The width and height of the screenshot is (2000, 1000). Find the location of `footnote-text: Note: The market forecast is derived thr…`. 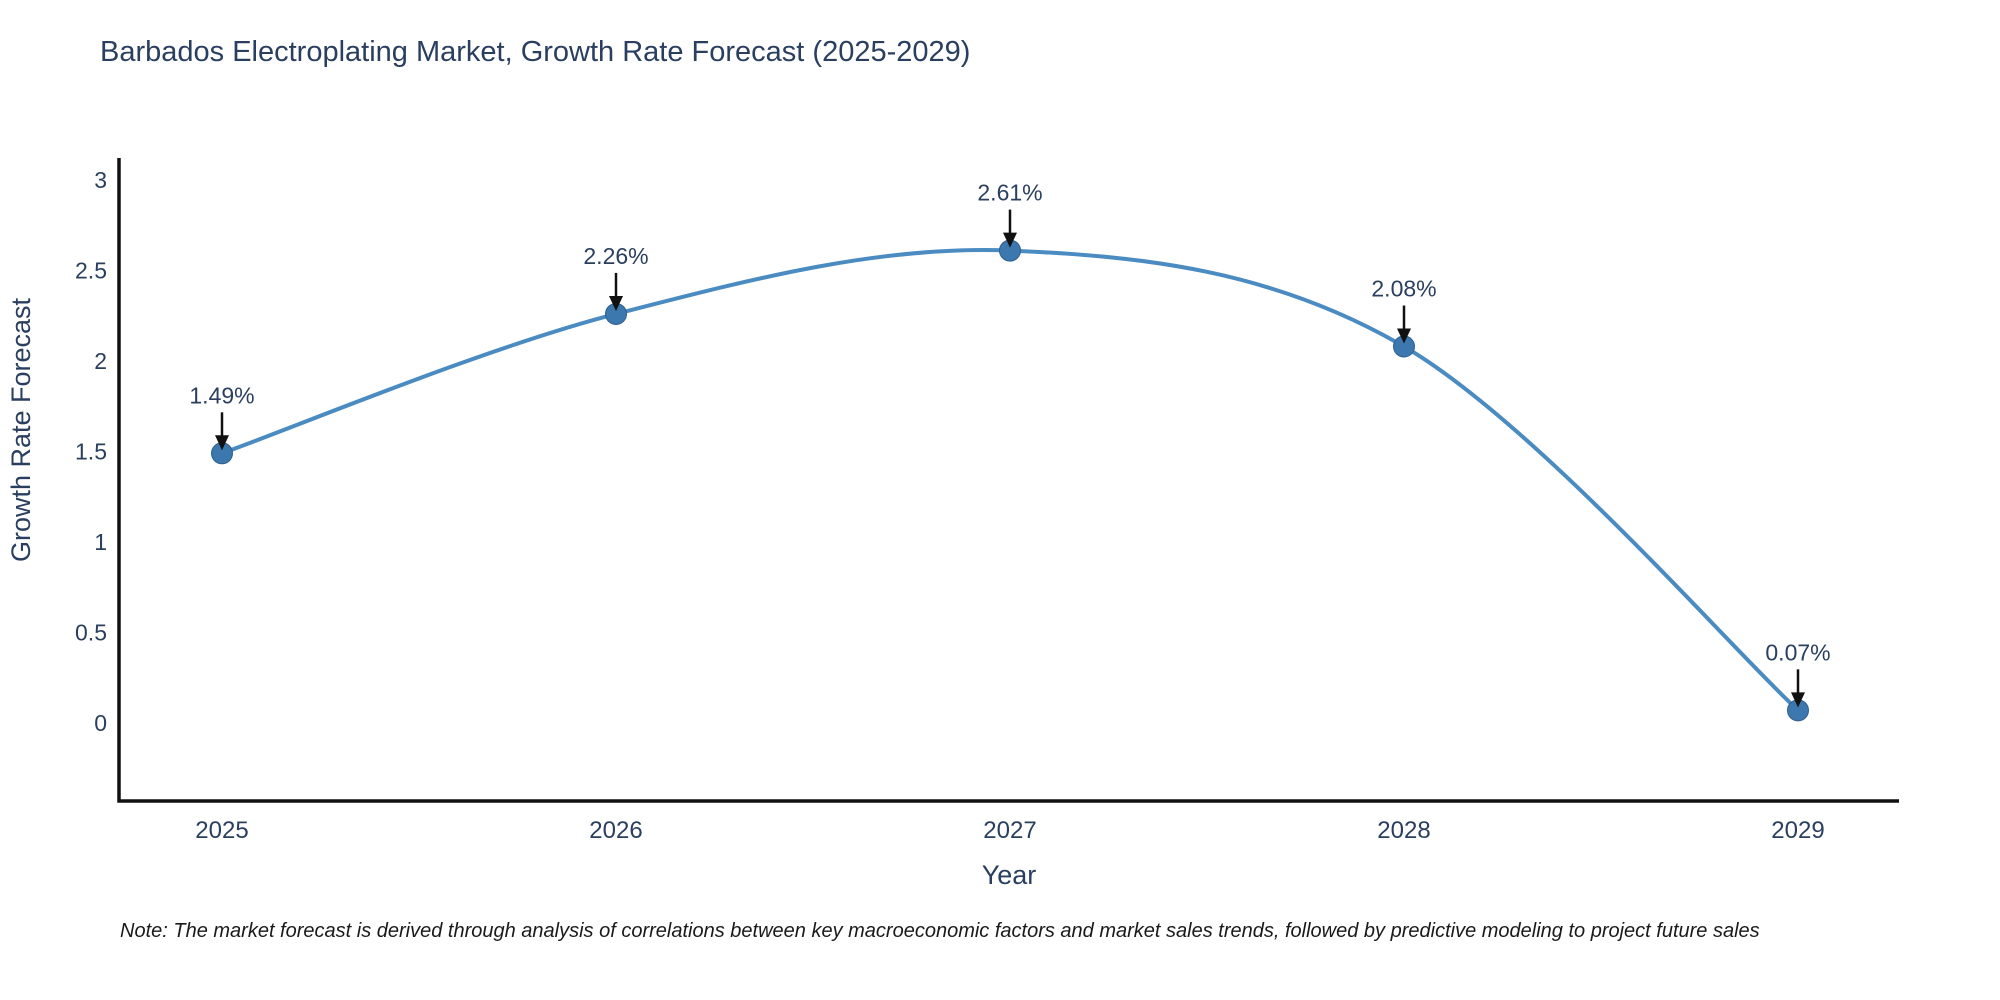

footnote-text: Note: The market forecast is derived thr… is located at coordinates (940, 931).